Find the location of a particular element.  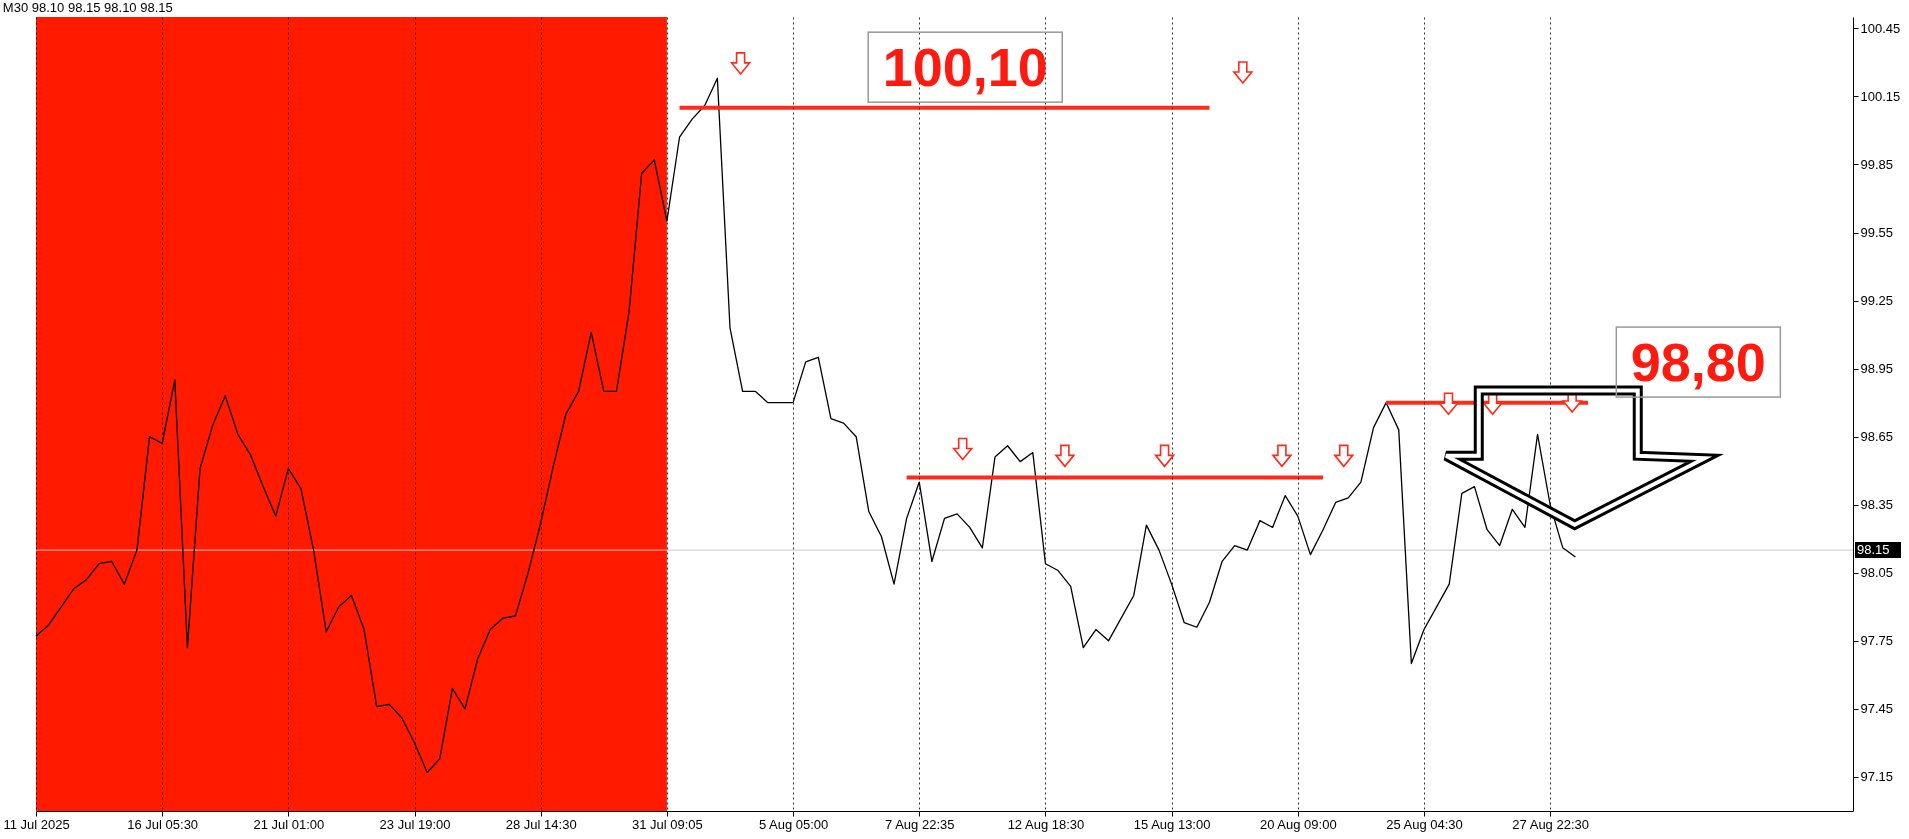

ref-line-label: 98.15 is located at coordinates (1873, 550).